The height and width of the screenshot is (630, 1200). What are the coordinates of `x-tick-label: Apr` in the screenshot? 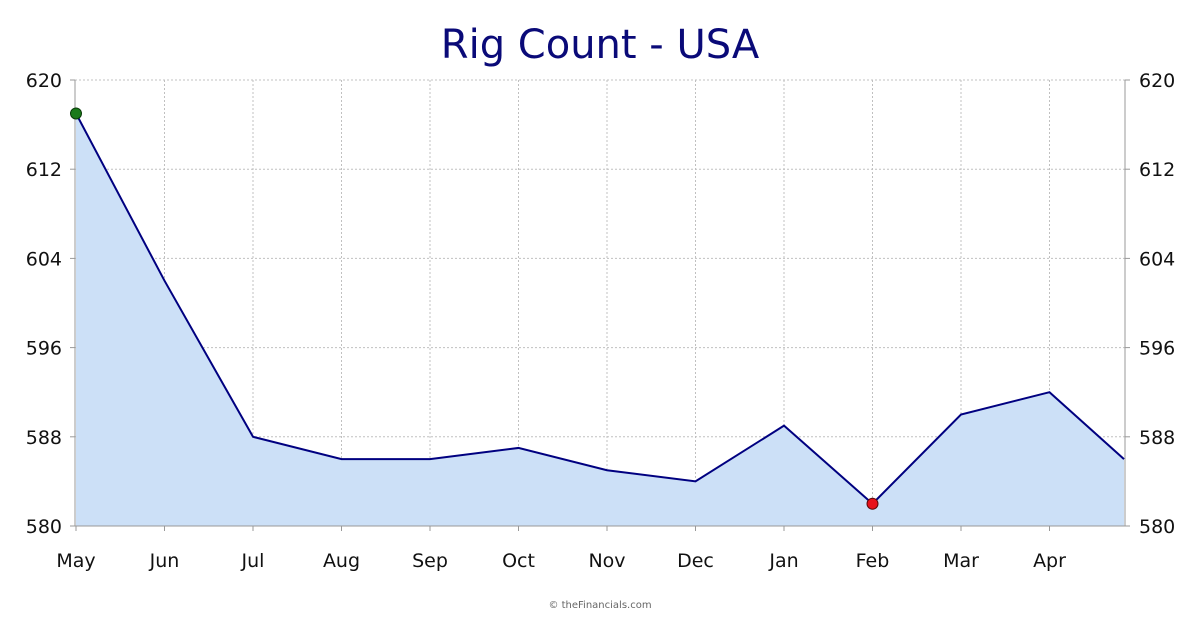 It's located at (1049, 561).